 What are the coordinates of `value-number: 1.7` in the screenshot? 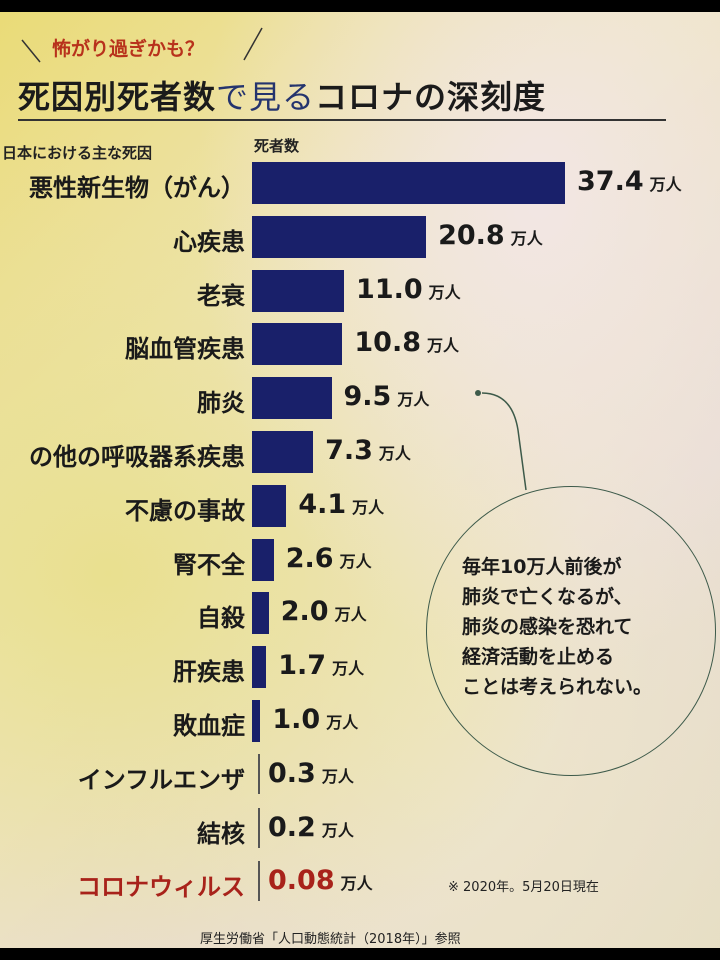 It's located at (302, 666).